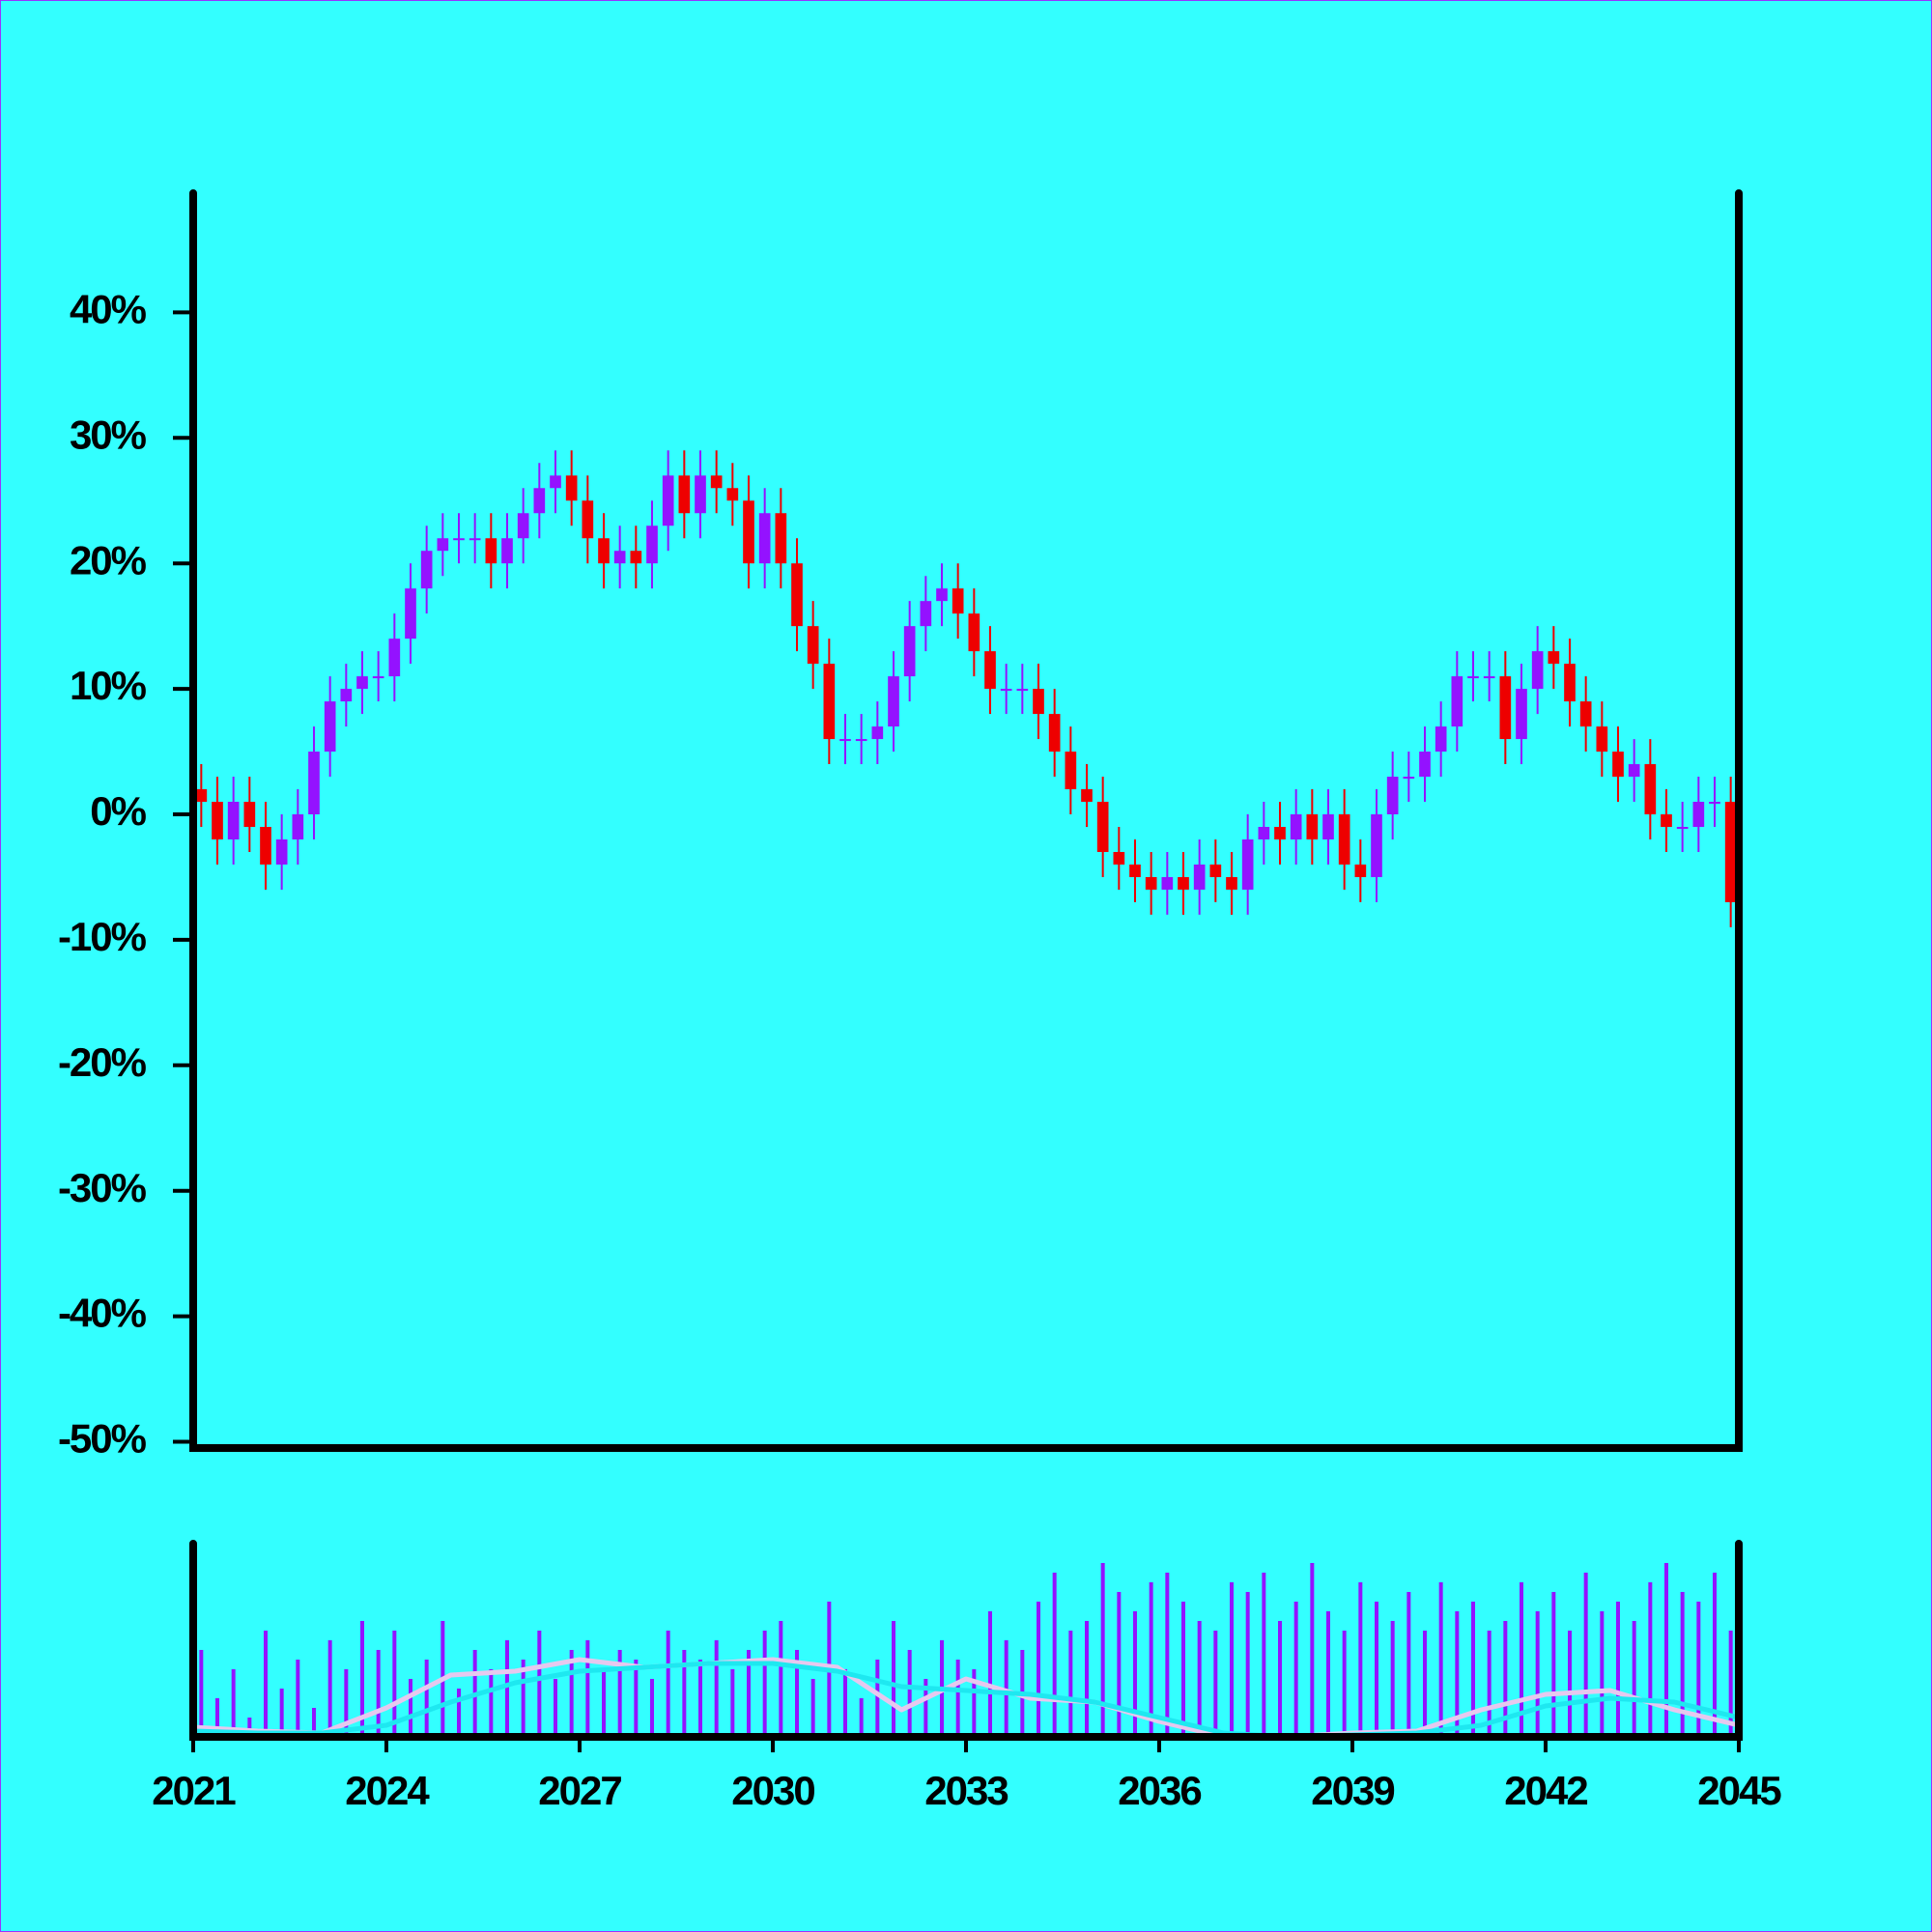 The height and width of the screenshot is (1932, 1932). I want to click on y-tick-label: 0%, so click(118, 811).